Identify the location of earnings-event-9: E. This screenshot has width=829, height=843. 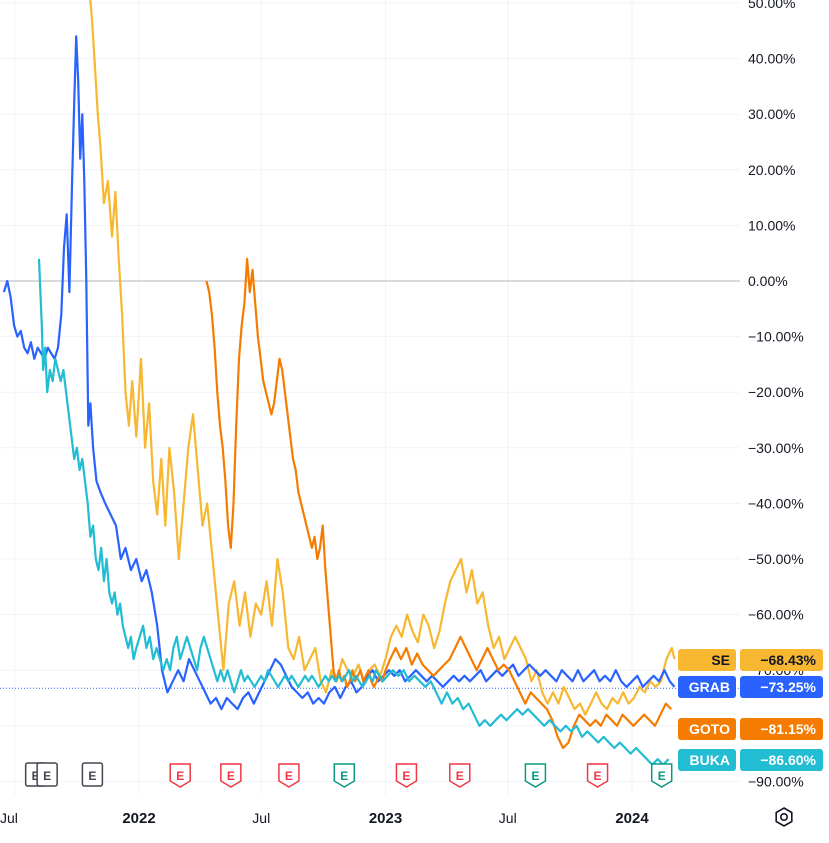
(535, 775).